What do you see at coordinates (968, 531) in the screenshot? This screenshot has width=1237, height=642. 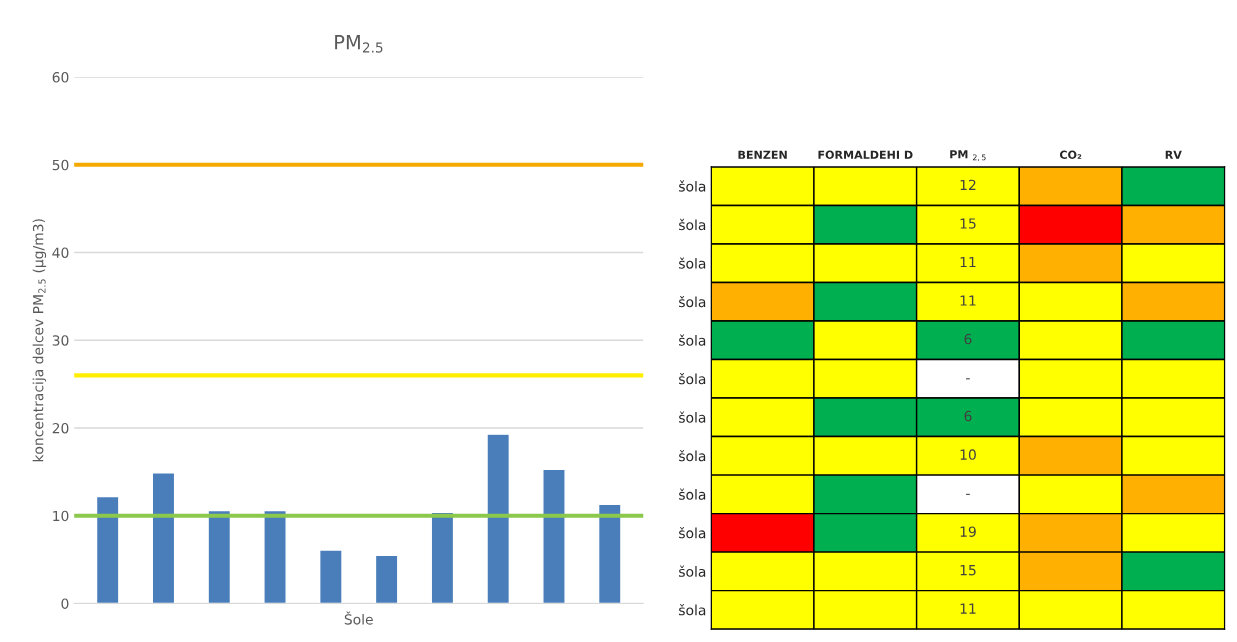 I see `data-label: 19` at bounding box center [968, 531].